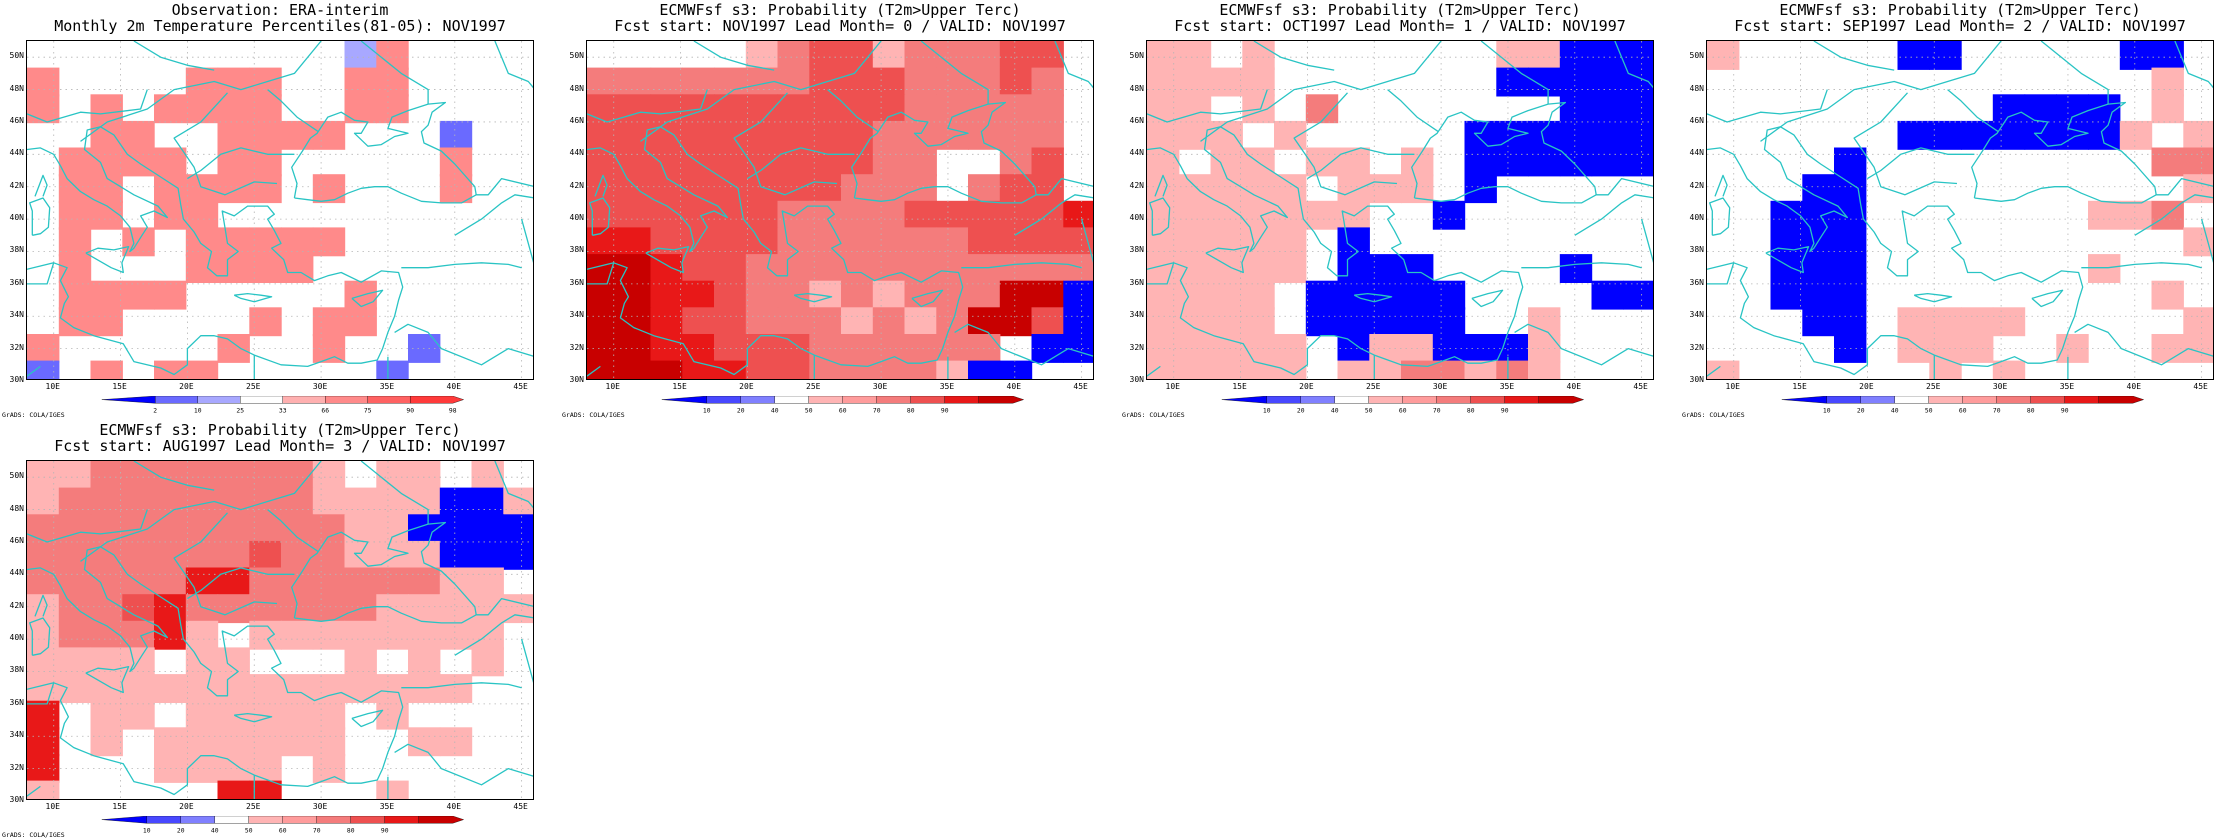 The height and width of the screenshot is (840, 2240). I want to click on lon-tick-label: 25E, so click(1933, 386).